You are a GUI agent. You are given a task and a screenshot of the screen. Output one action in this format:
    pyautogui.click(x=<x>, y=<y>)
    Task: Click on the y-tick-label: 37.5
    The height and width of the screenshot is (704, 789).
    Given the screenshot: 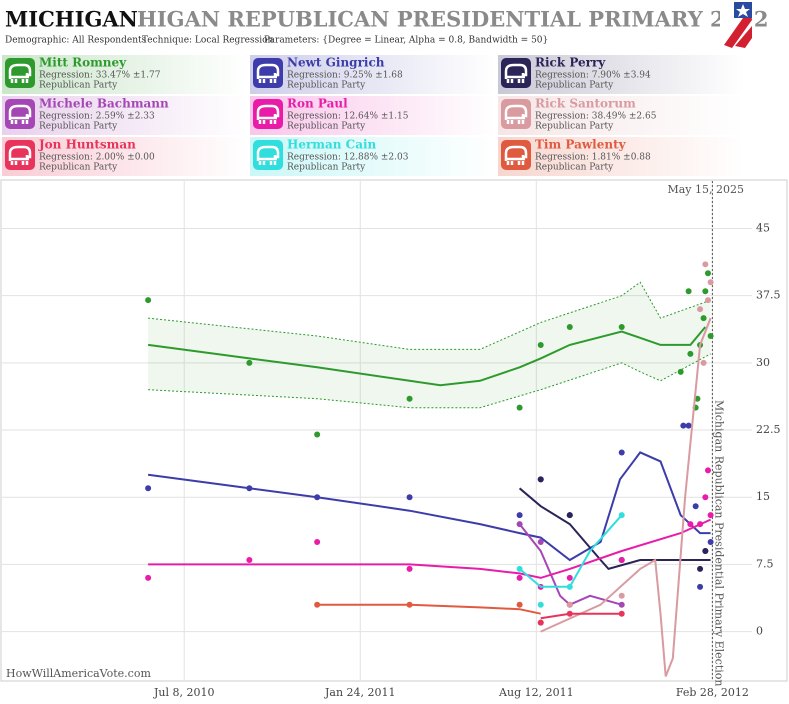 What is the action you would take?
    pyautogui.click(x=768, y=295)
    